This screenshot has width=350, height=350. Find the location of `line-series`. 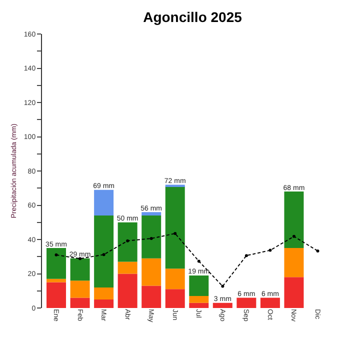

line-series is located at coordinates (187, 260).